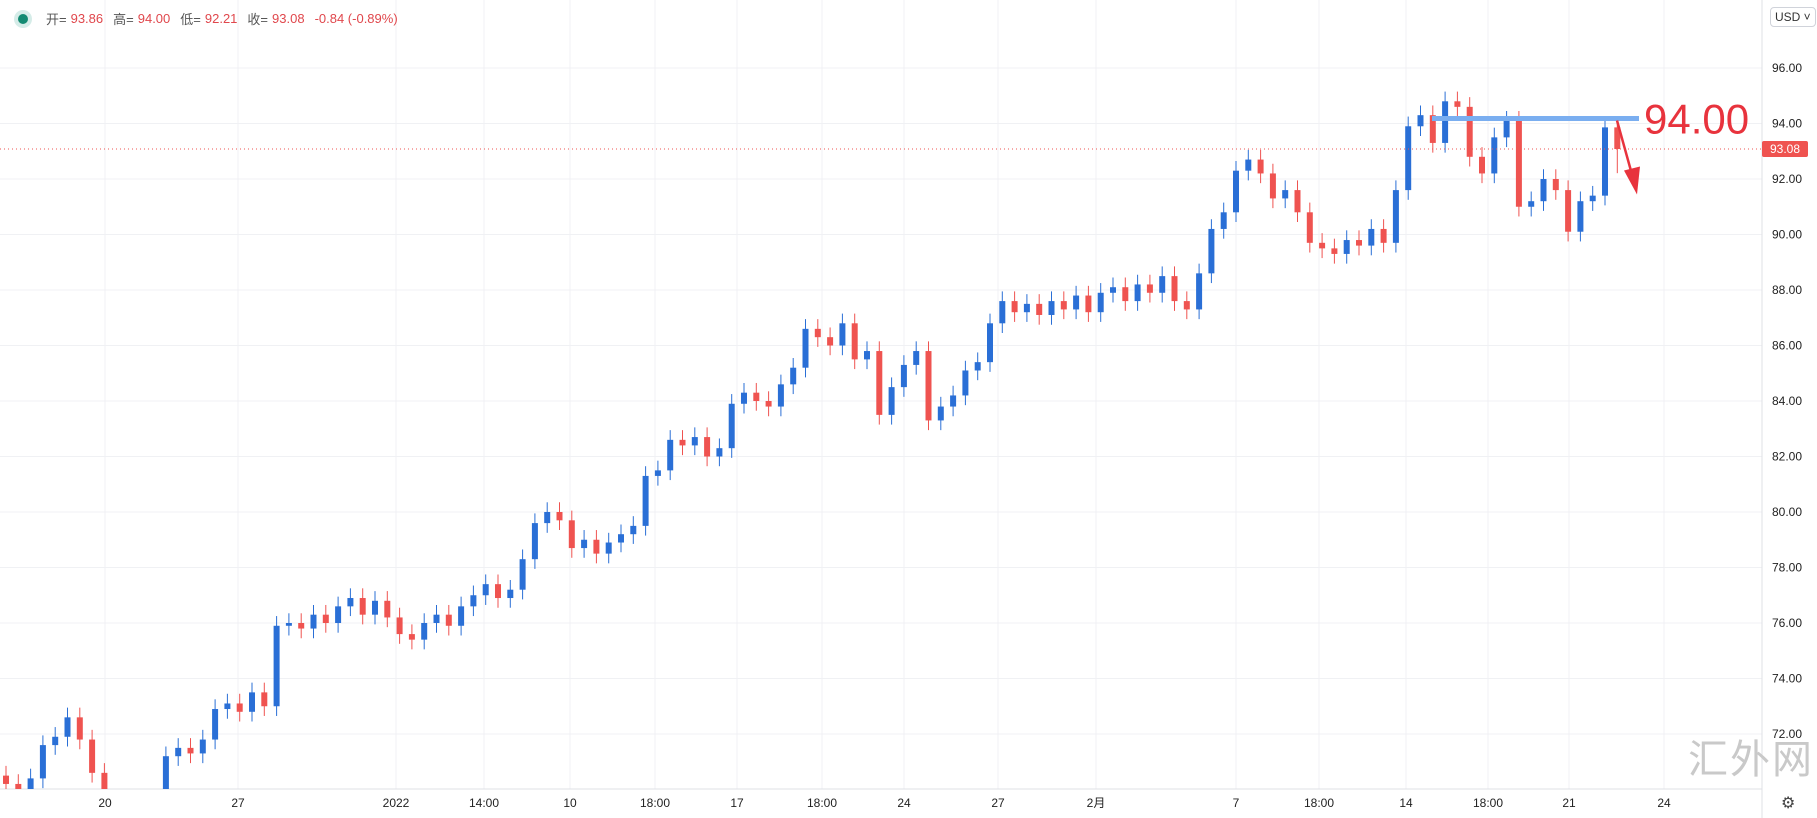 This screenshot has height=818, width=1817. What do you see at coordinates (396, 803) in the screenshot?
I see `x-tick-label: 2022` at bounding box center [396, 803].